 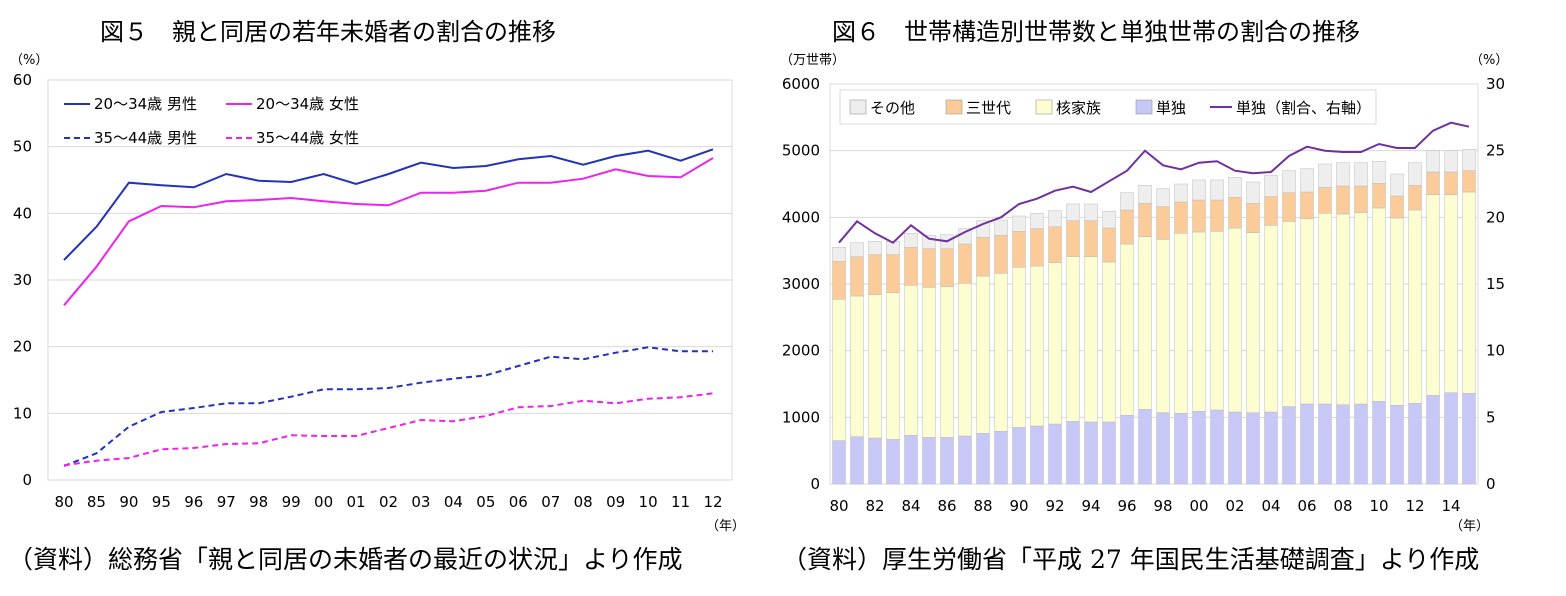 What do you see at coordinates (1171, 108) in the screenshot?
I see `legend-label: 単独` at bounding box center [1171, 108].